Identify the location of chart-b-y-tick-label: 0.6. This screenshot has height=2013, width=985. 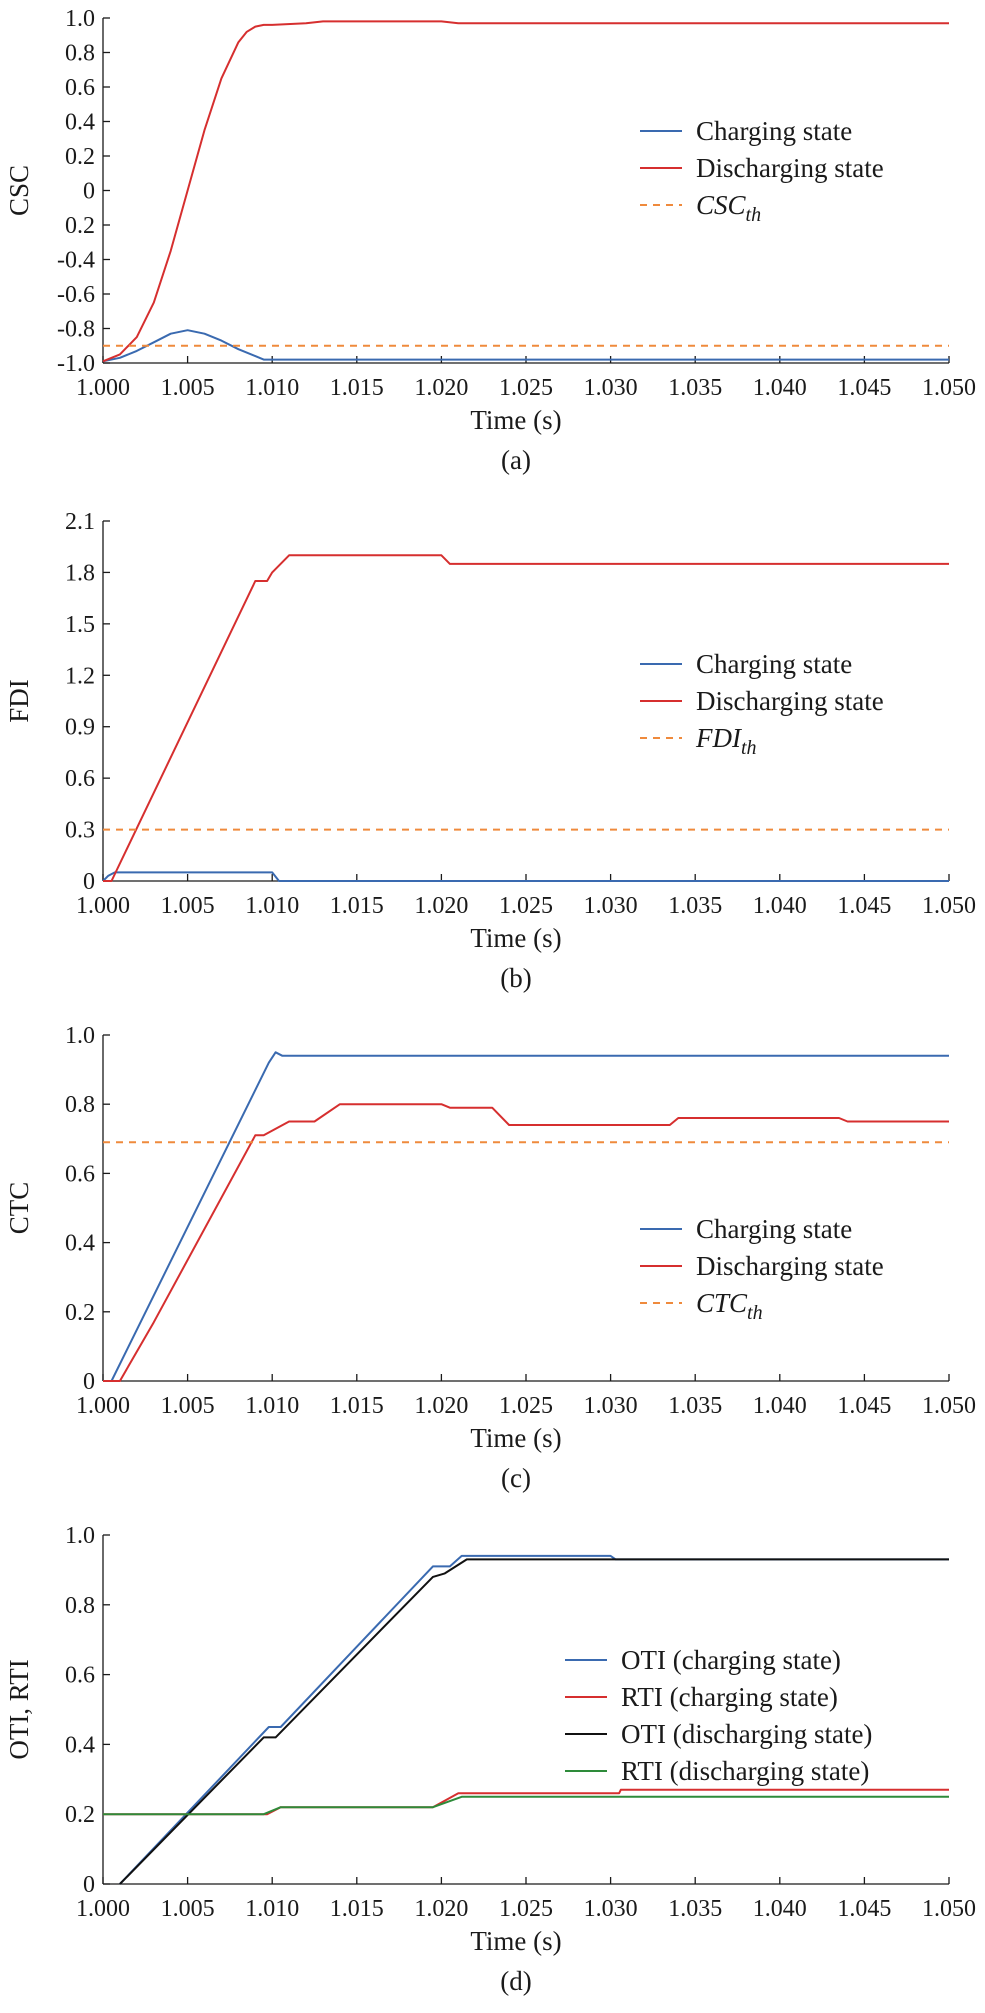
(80, 779).